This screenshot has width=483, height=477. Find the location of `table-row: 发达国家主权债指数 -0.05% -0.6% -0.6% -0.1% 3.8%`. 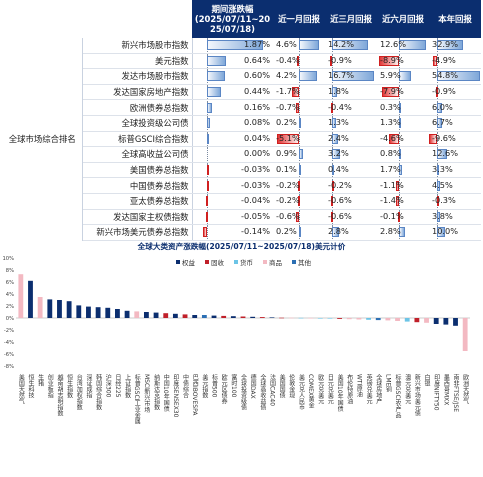

table-row: 发达国家主权债指数 -0.05% -0.6% -0.6% -0.1% 3.8% is located at coordinates (242, 217).